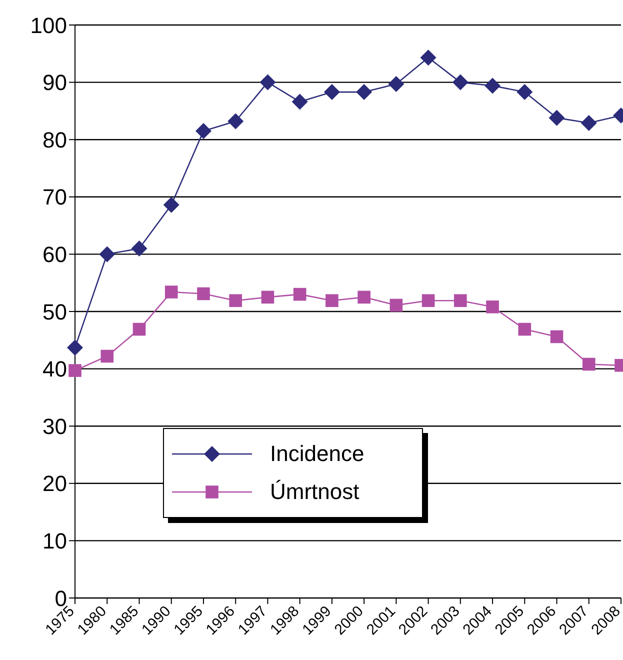 The width and height of the screenshot is (623, 660). What do you see at coordinates (315, 492) in the screenshot?
I see `legend-label: Úmrtnost` at bounding box center [315, 492].